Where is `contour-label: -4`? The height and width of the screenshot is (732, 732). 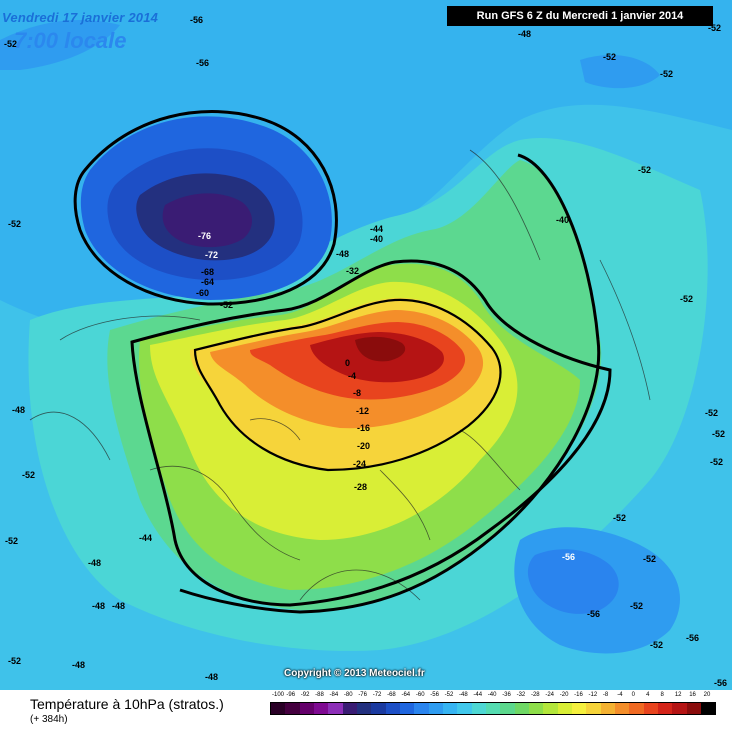 contour-label: -4 is located at coordinates (352, 376).